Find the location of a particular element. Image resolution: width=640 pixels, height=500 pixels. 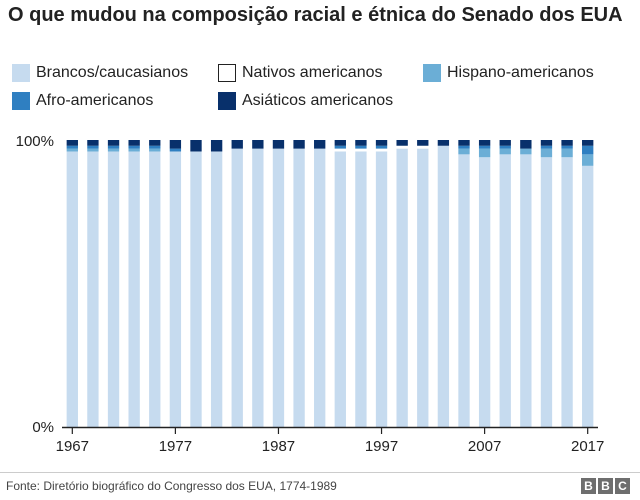

bar-segment-2001-s1 is located at coordinates (423, 147).